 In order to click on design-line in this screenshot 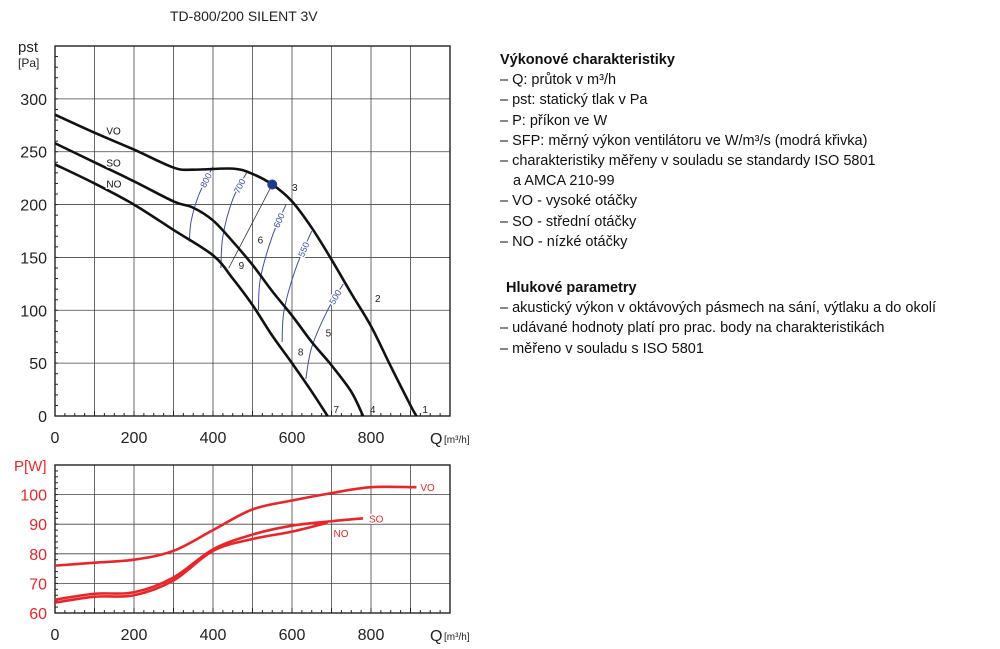, I will do `click(250, 226)`.